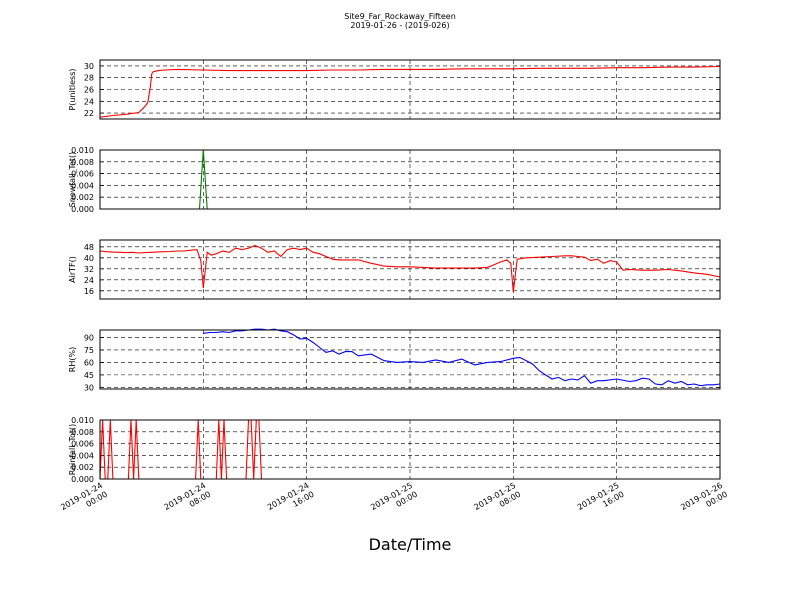 Image resolution: width=800 pixels, height=600 pixels. What do you see at coordinates (72, 450) in the screenshot?
I see `y-axis-label: Rainfall_Tot()` at bounding box center [72, 450].